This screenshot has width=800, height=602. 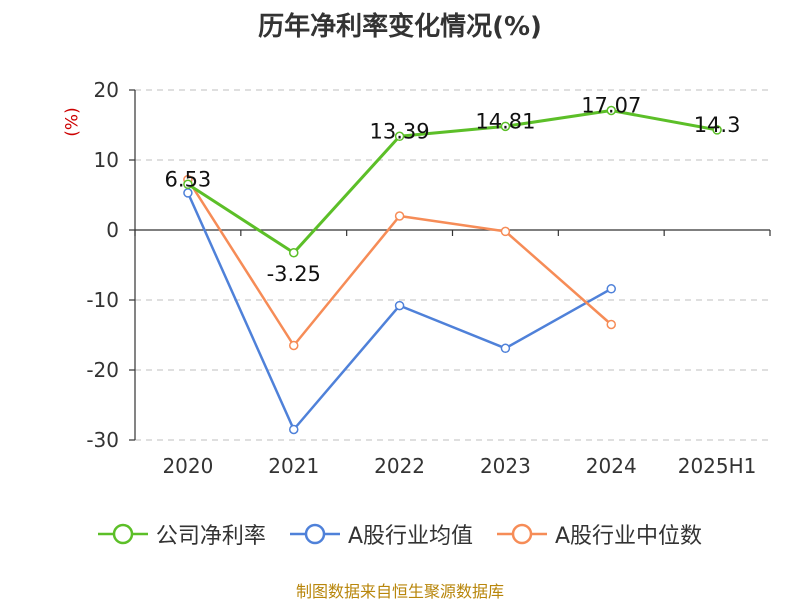 I want to click on x-tick-label: 2025H1, so click(x=717, y=466).